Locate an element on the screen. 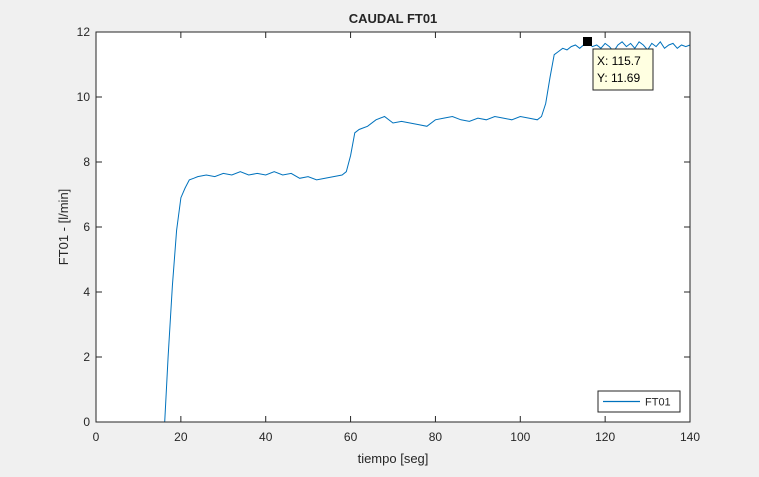 This screenshot has height=477, width=759. y-tick-label: 0 is located at coordinates (86, 422).